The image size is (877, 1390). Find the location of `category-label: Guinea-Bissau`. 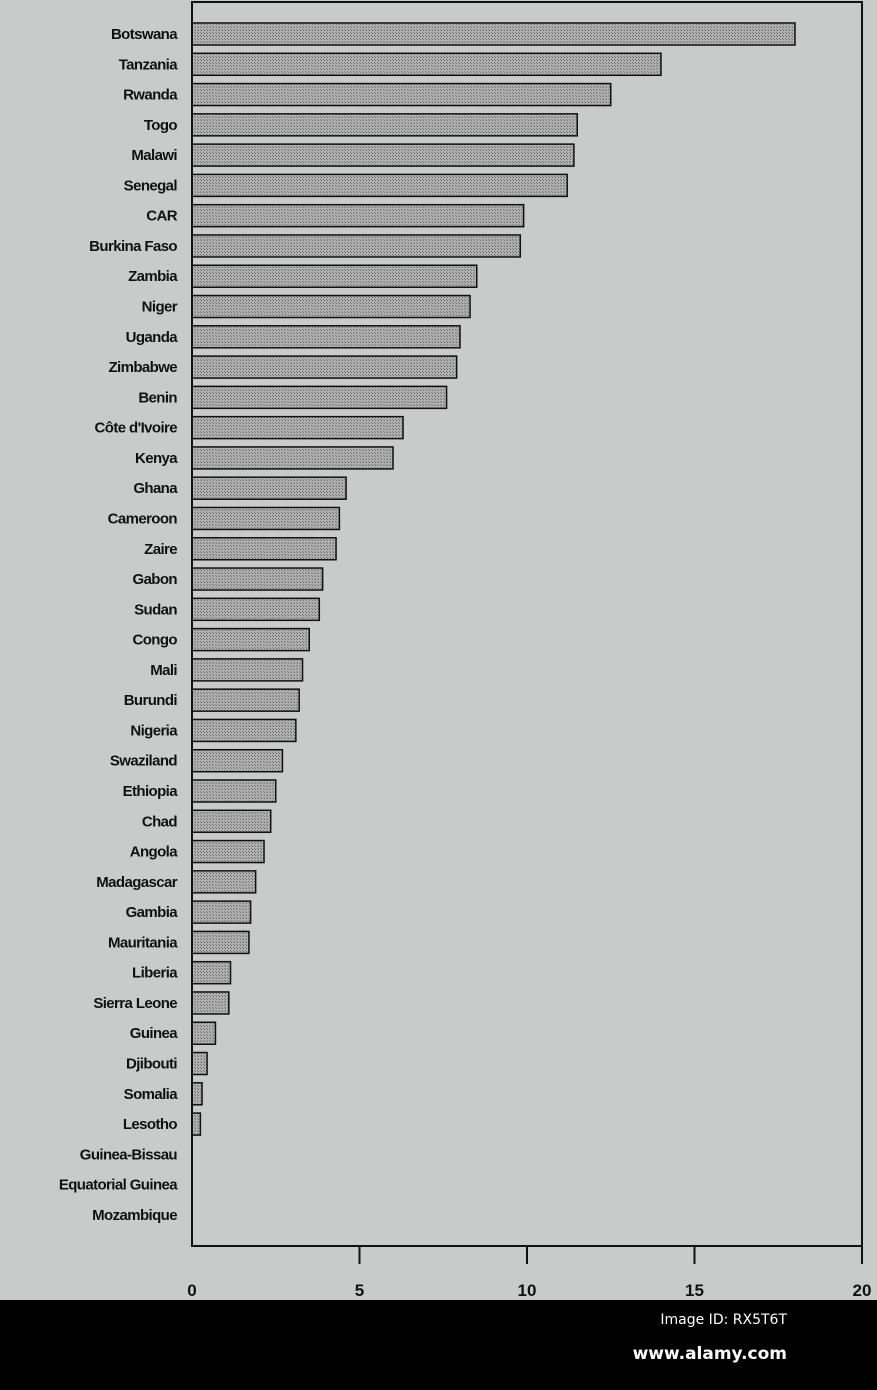

category-label: Guinea-Bissau is located at coordinates (129, 1154).